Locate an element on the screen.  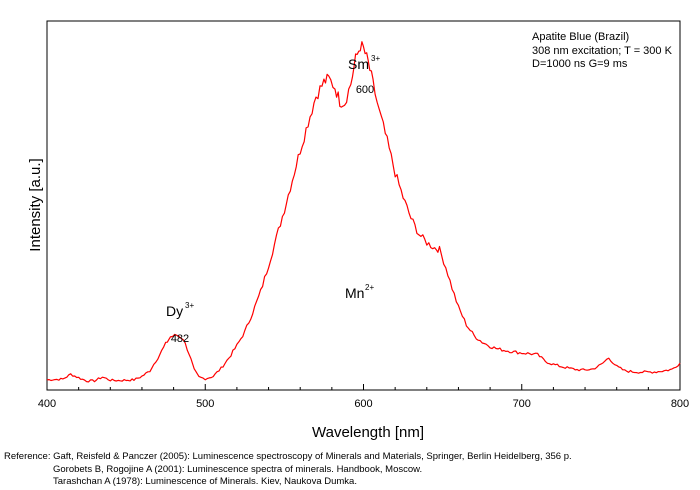
annotation-dy: Dy 3+ 482 is located at coordinates (180, 323).